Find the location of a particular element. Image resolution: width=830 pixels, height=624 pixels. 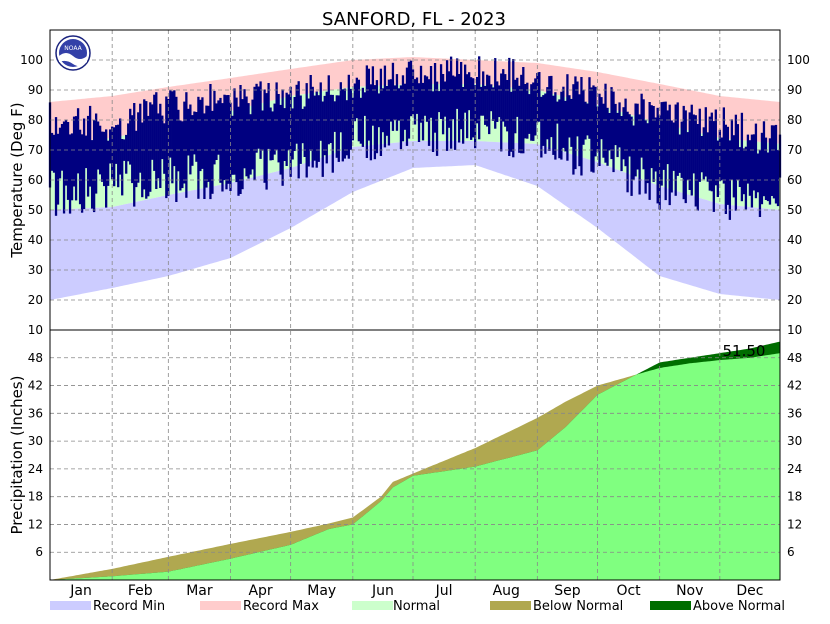

precipitation-tick-label-right: 12 is located at coordinates (794, 524).